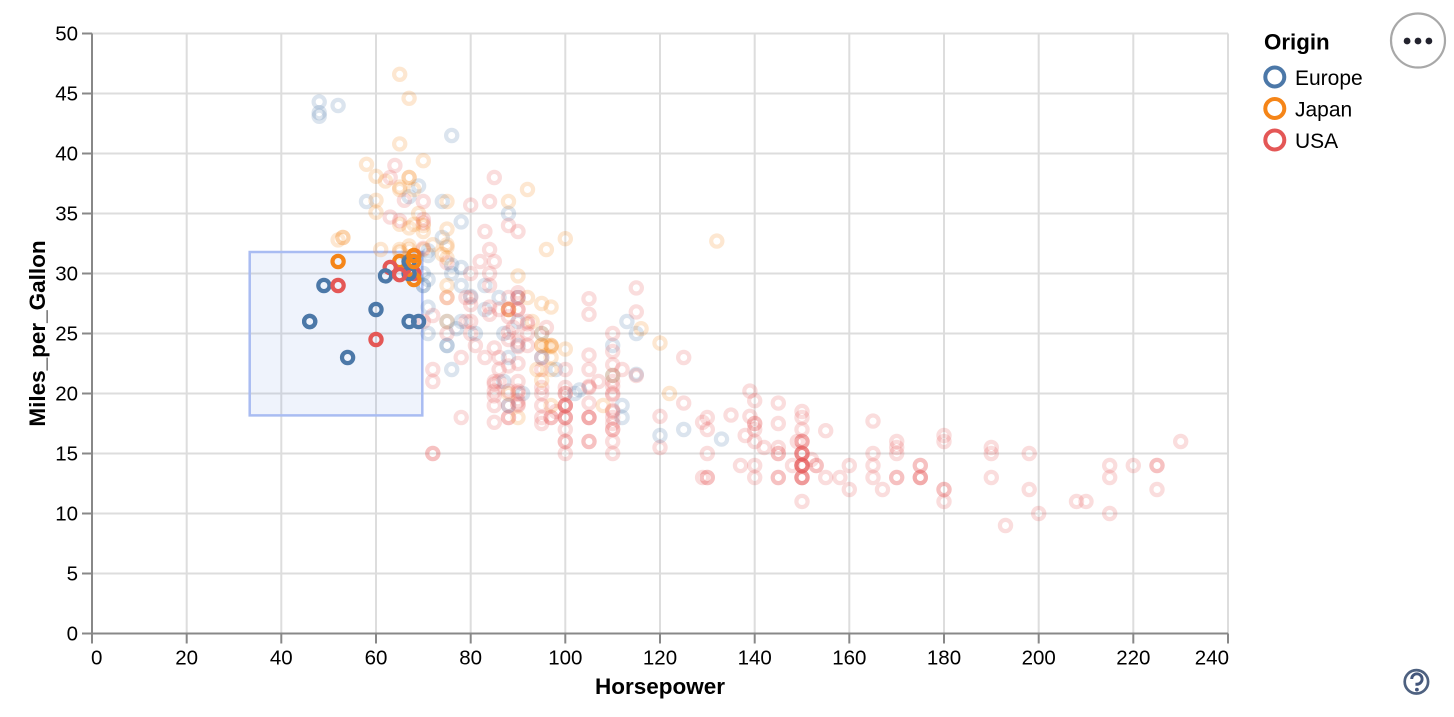 This screenshot has height=717, width=1454. I want to click on svg-text: 45, so click(66, 94).